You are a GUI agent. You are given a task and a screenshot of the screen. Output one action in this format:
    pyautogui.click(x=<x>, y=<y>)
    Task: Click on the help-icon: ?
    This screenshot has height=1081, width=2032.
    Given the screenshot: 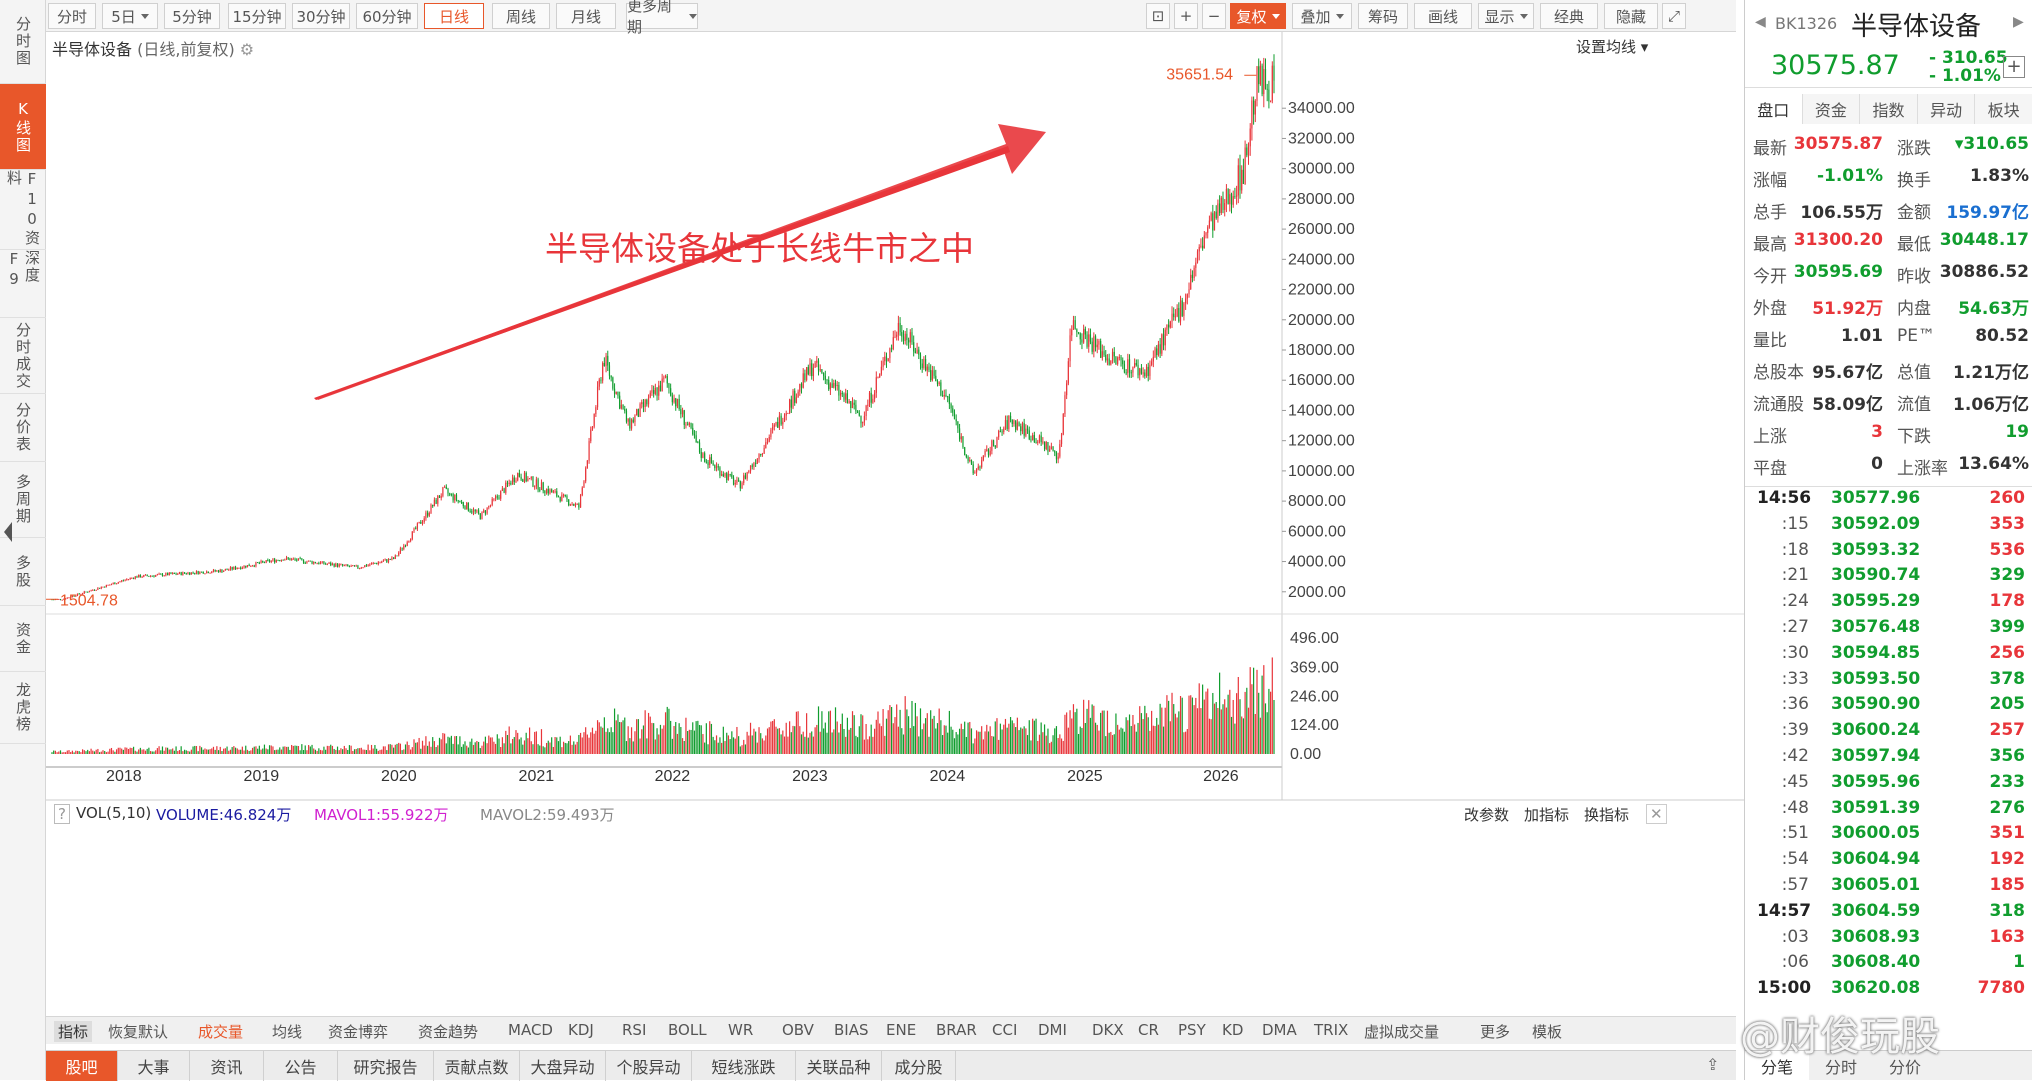 What is the action you would take?
    pyautogui.click(x=62, y=814)
    